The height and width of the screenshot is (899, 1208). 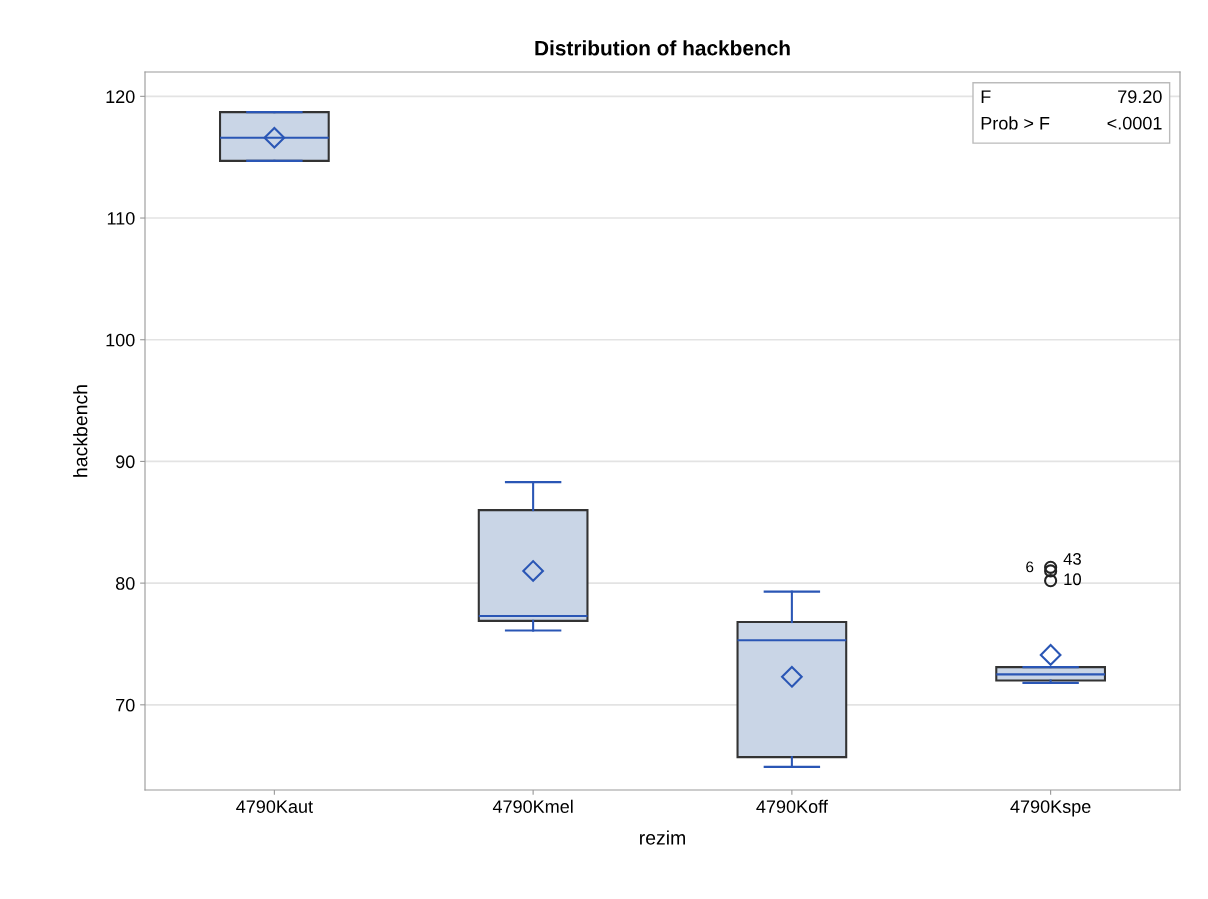 I want to click on annotation: F, so click(x=986, y=96).